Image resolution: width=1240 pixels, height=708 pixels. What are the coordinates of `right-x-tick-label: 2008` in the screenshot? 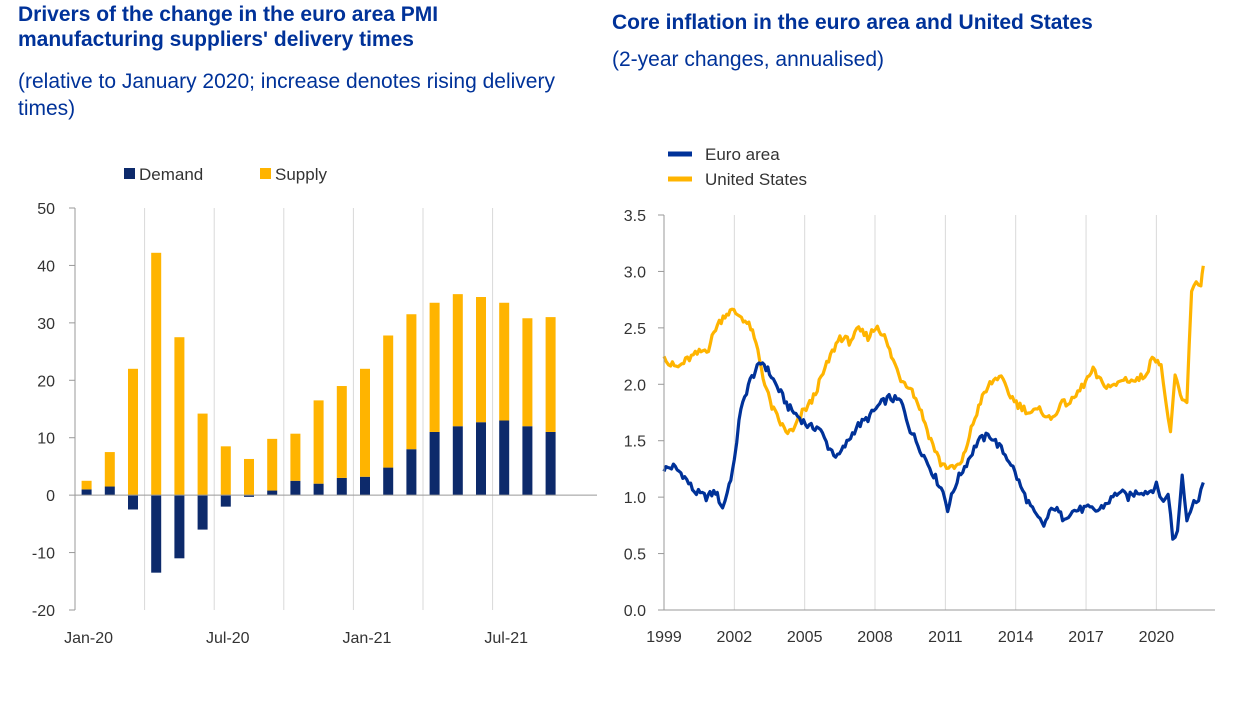 It's located at (875, 637).